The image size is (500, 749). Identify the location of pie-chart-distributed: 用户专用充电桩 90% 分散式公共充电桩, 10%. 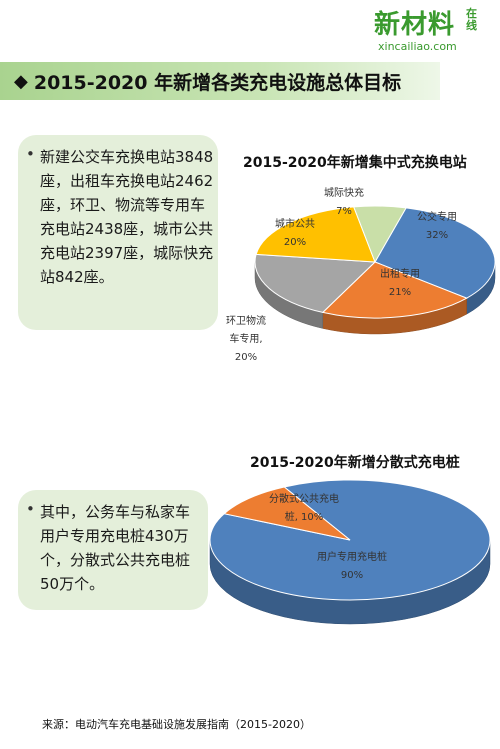
(350, 552).